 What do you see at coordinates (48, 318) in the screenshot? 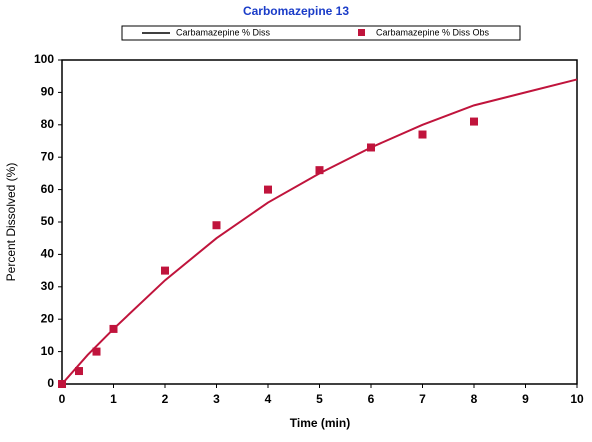
I see `y-tick-label: 20` at bounding box center [48, 318].